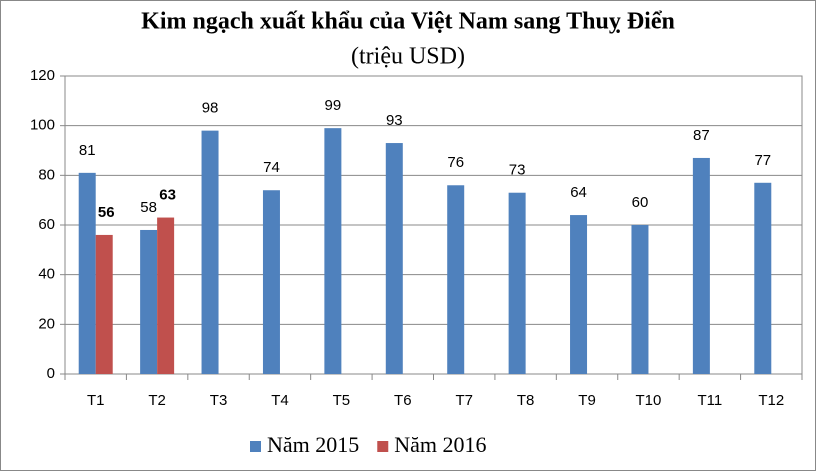  I want to click on data-label: 81, so click(87, 150).